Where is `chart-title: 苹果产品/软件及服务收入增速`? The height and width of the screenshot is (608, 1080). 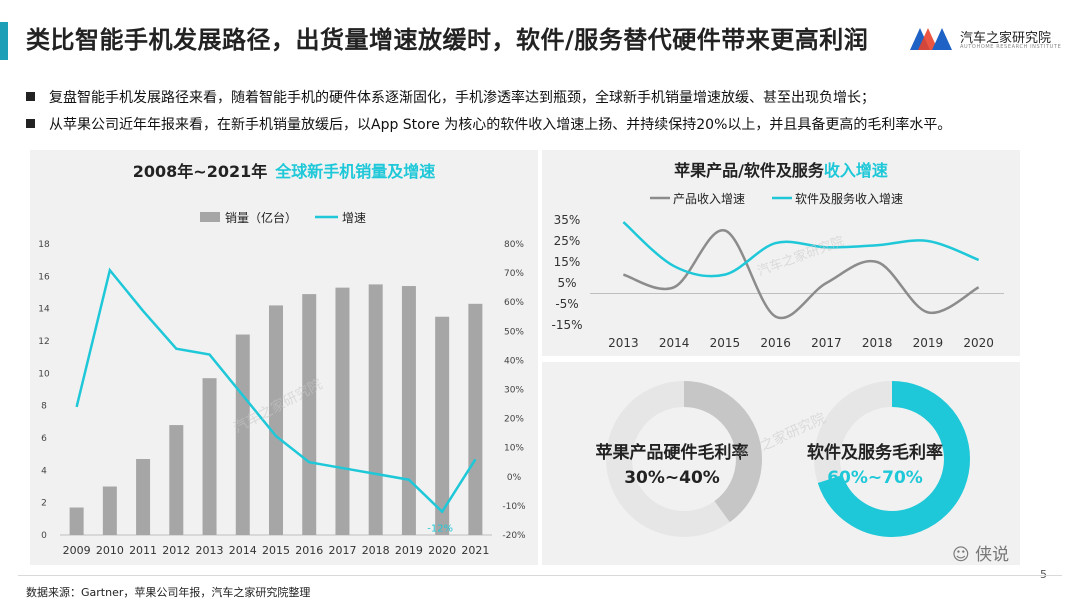
chart-title: 苹果产品/软件及服务收入增速 is located at coordinates (781, 170).